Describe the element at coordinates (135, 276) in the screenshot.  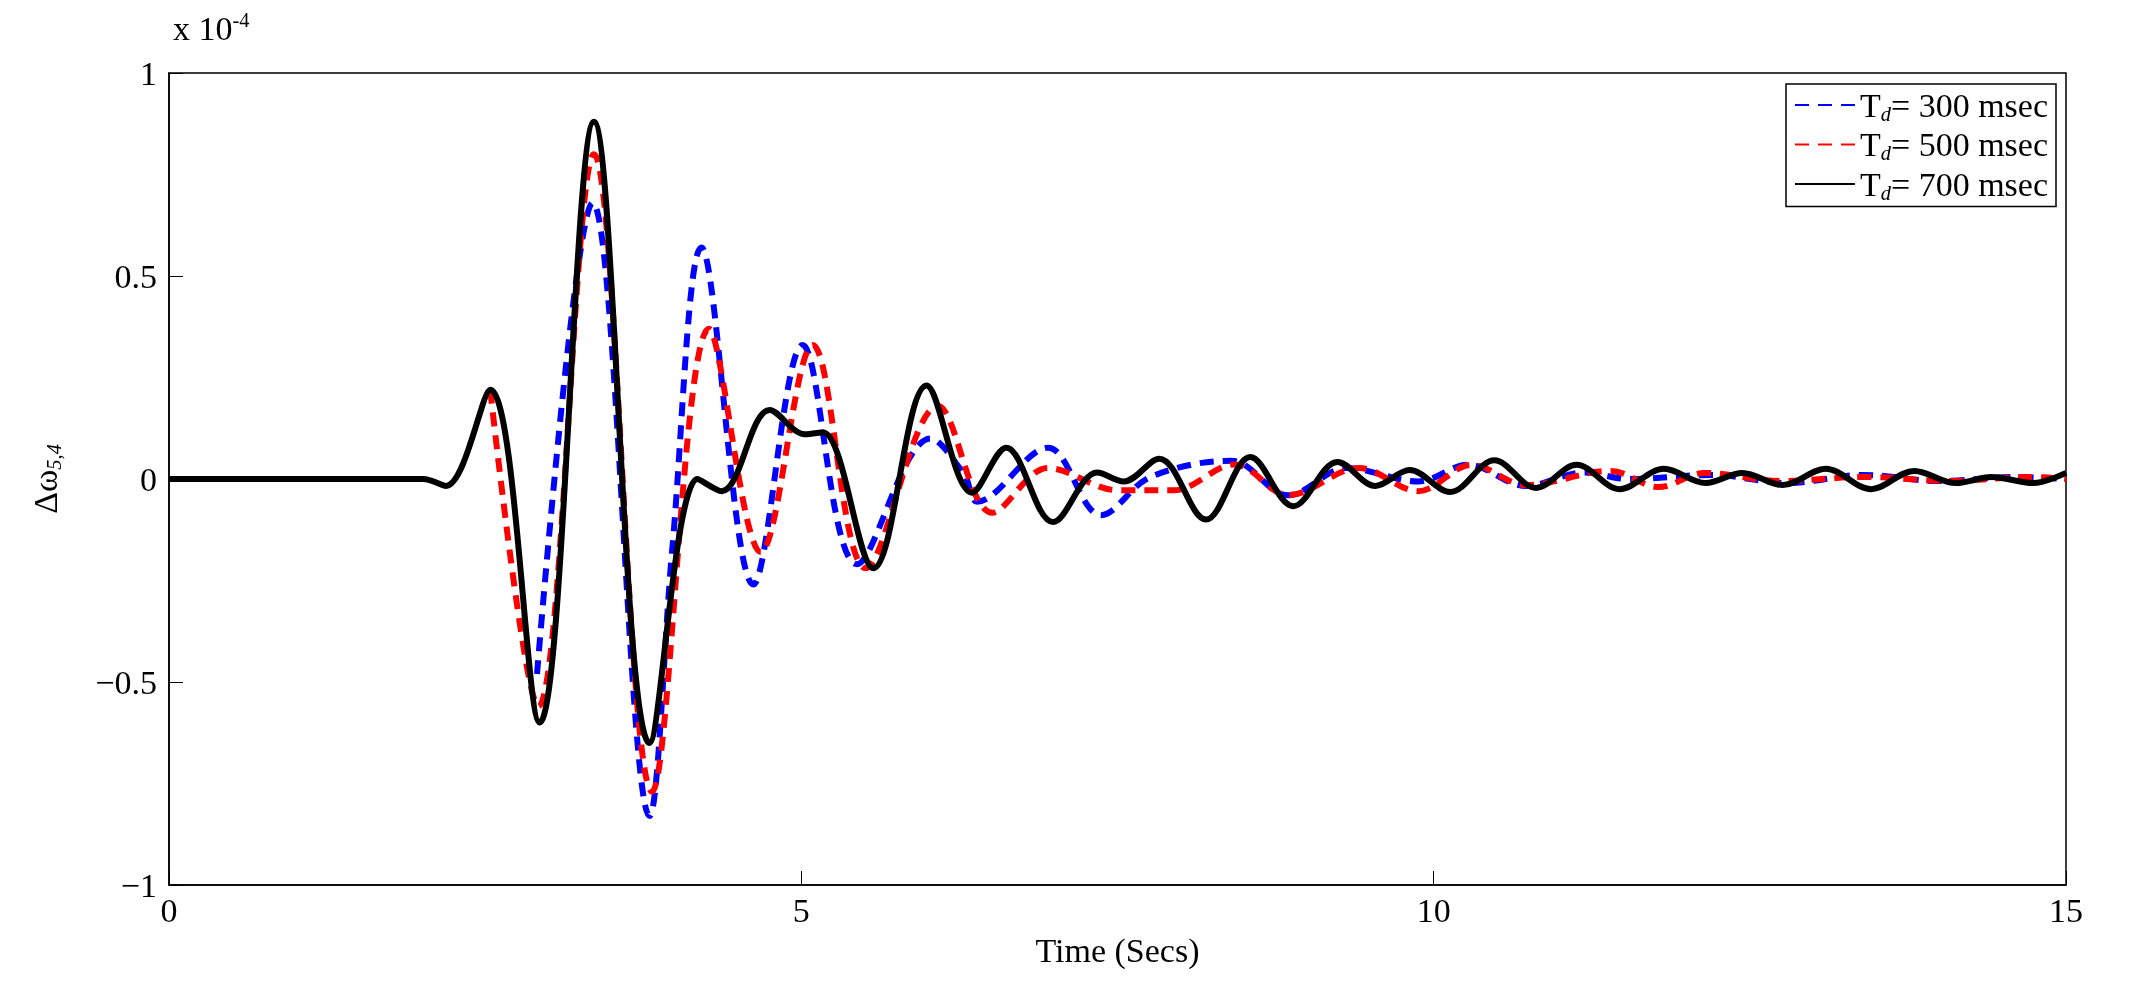
I see `y-tick-label: 0.5` at that location.